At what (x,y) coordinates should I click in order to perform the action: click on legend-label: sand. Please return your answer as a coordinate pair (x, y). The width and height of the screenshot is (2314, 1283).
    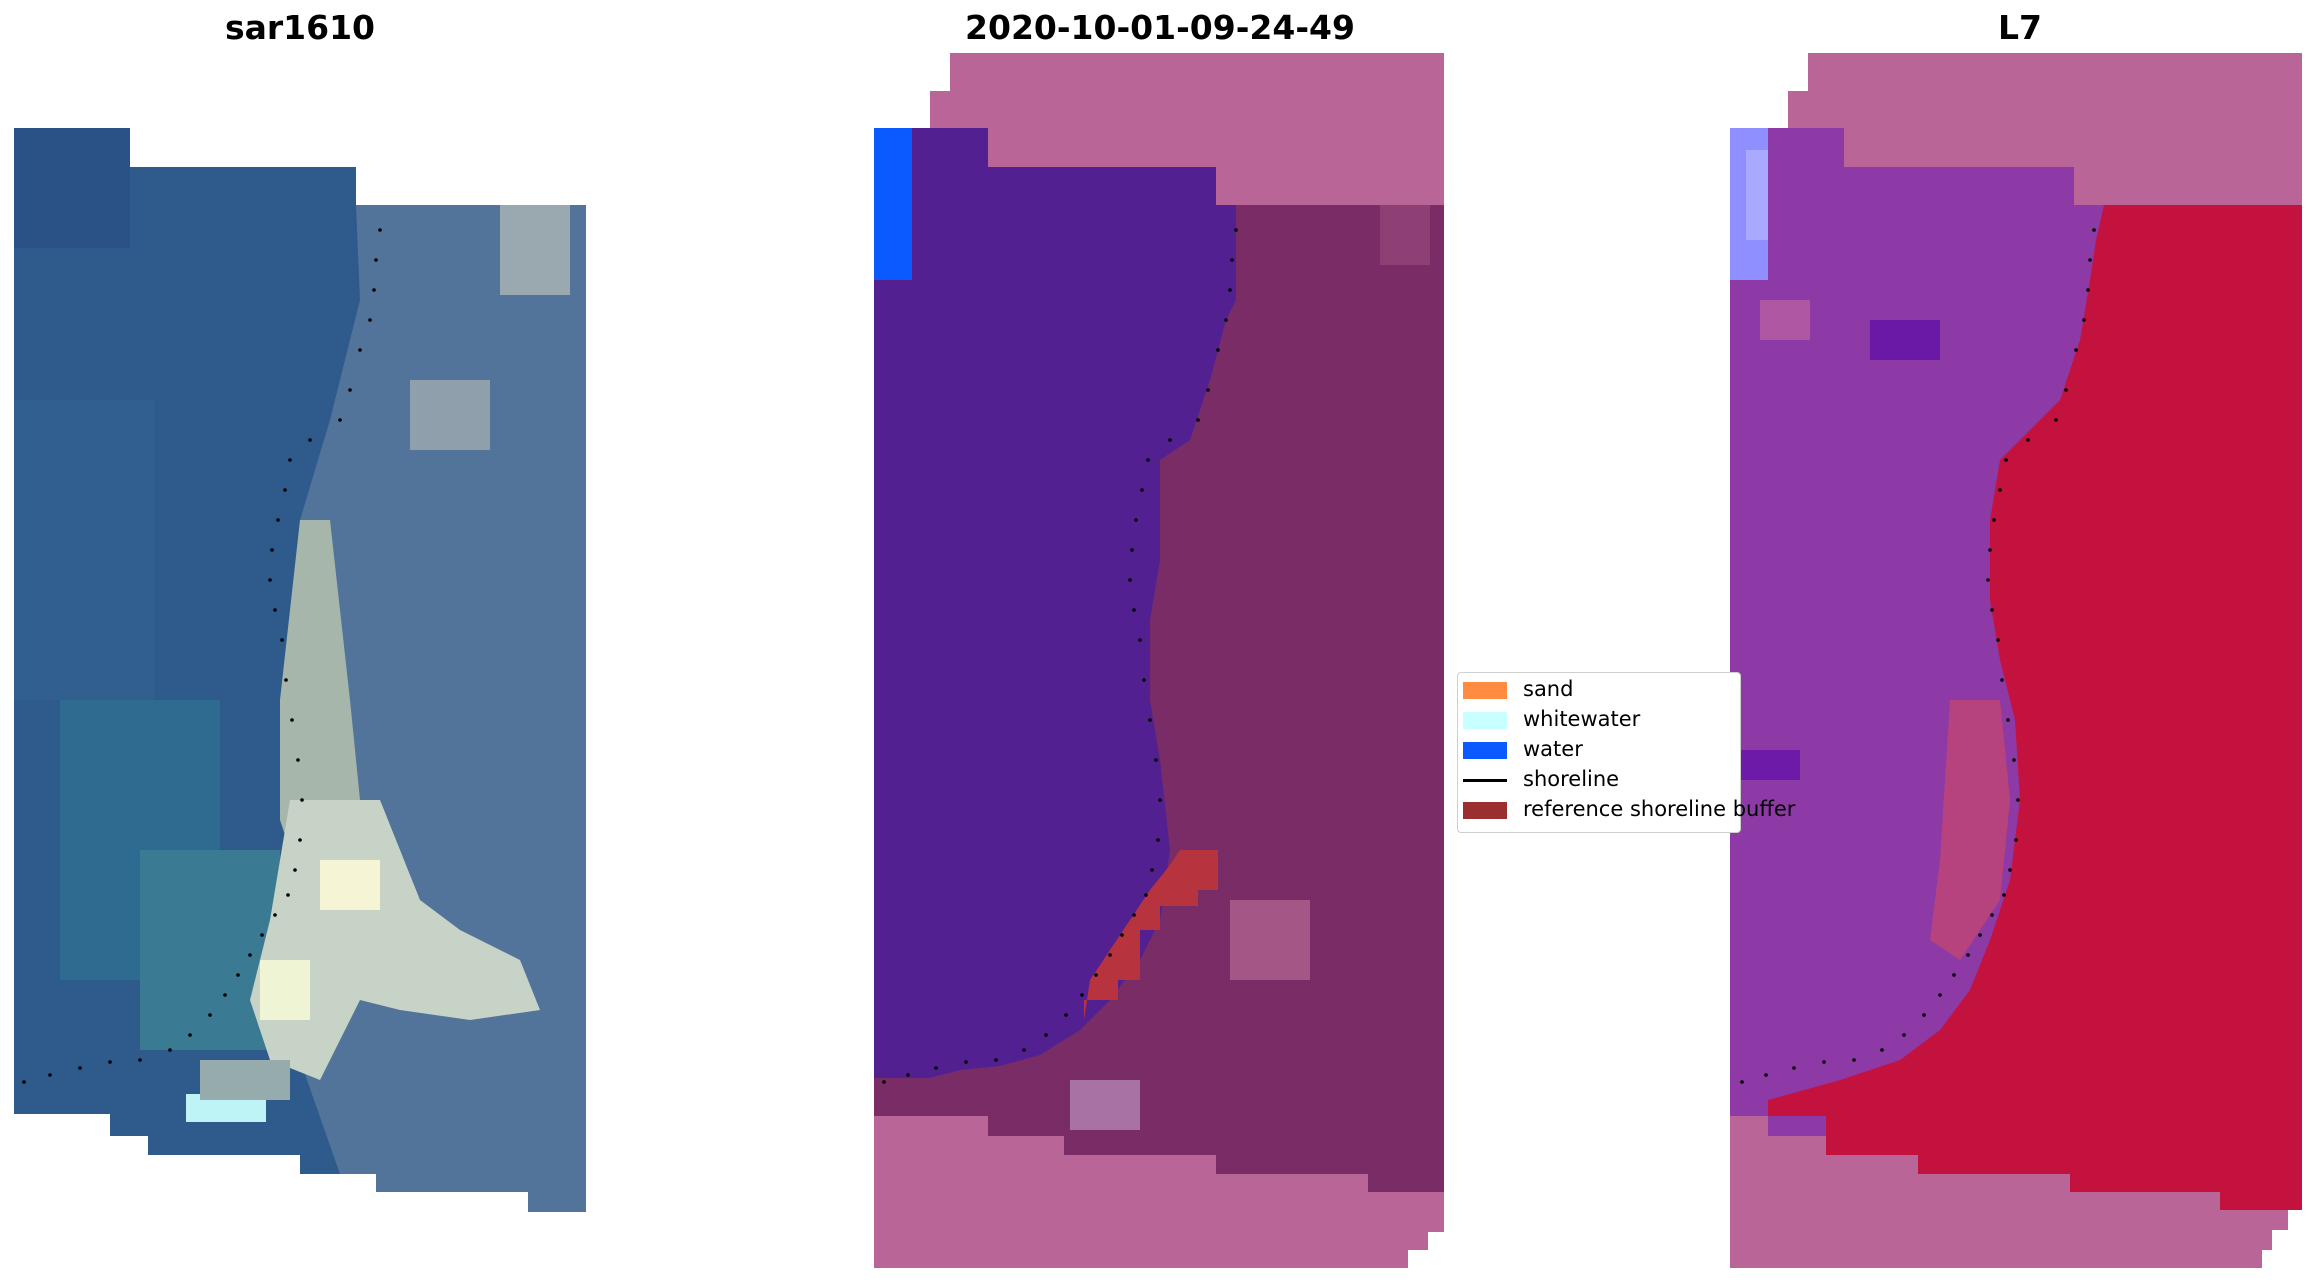
    Looking at the image, I should click on (1548, 689).